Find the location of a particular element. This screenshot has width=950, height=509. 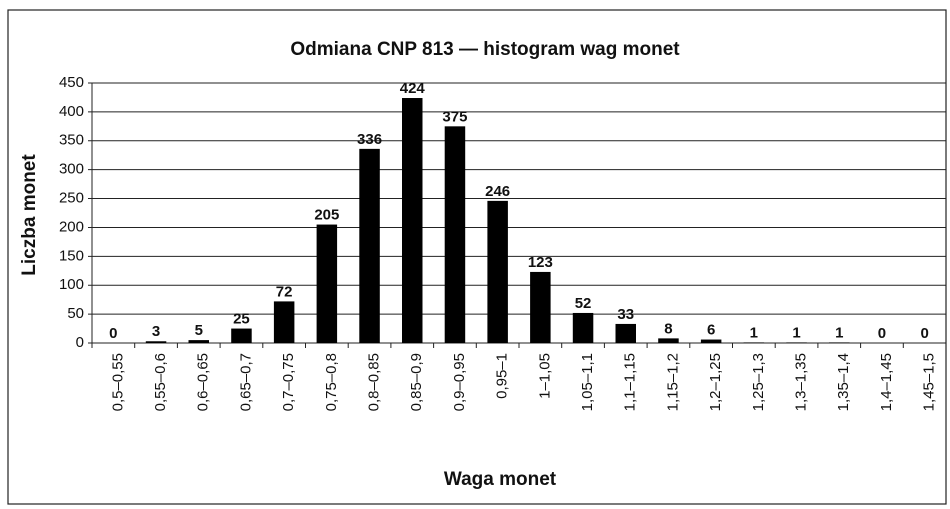

x-tick-label: 0,5–0,55 is located at coordinates (117, 382).